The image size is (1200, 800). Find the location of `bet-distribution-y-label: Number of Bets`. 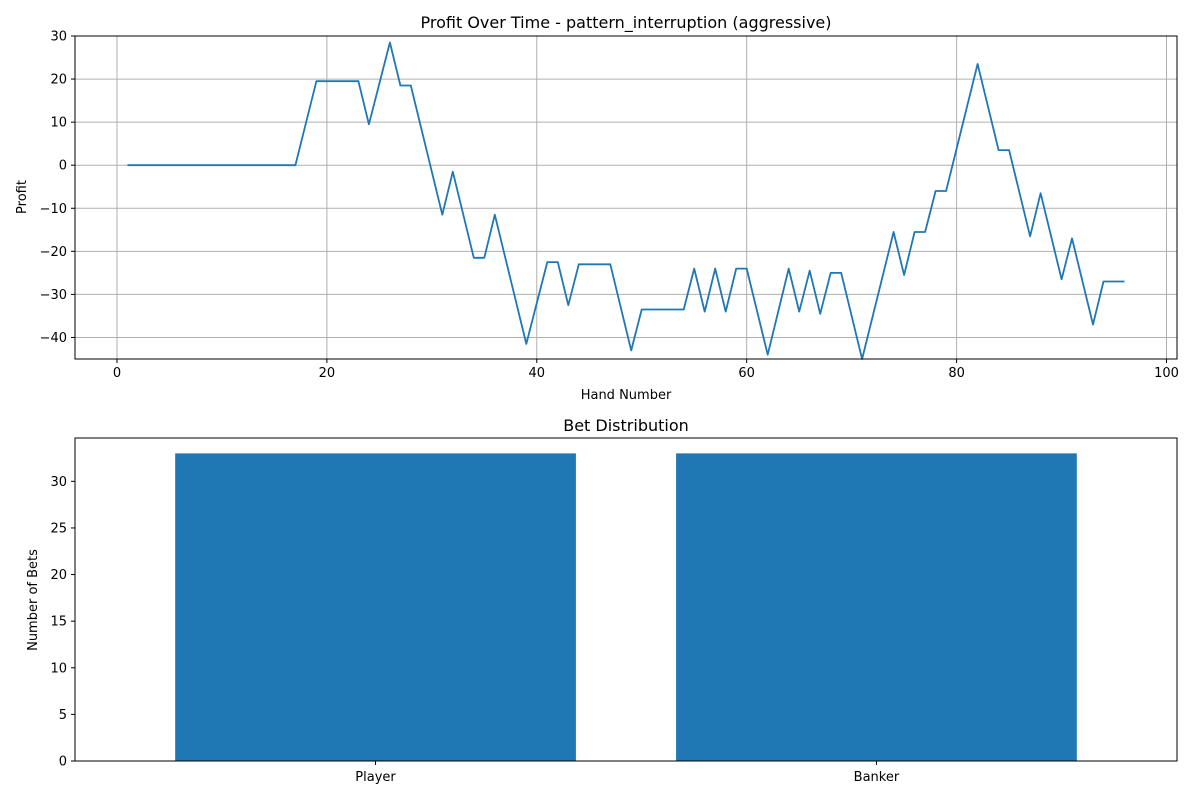

bet-distribution-y-label: Number of Bets is located at coordinates (33, 600).